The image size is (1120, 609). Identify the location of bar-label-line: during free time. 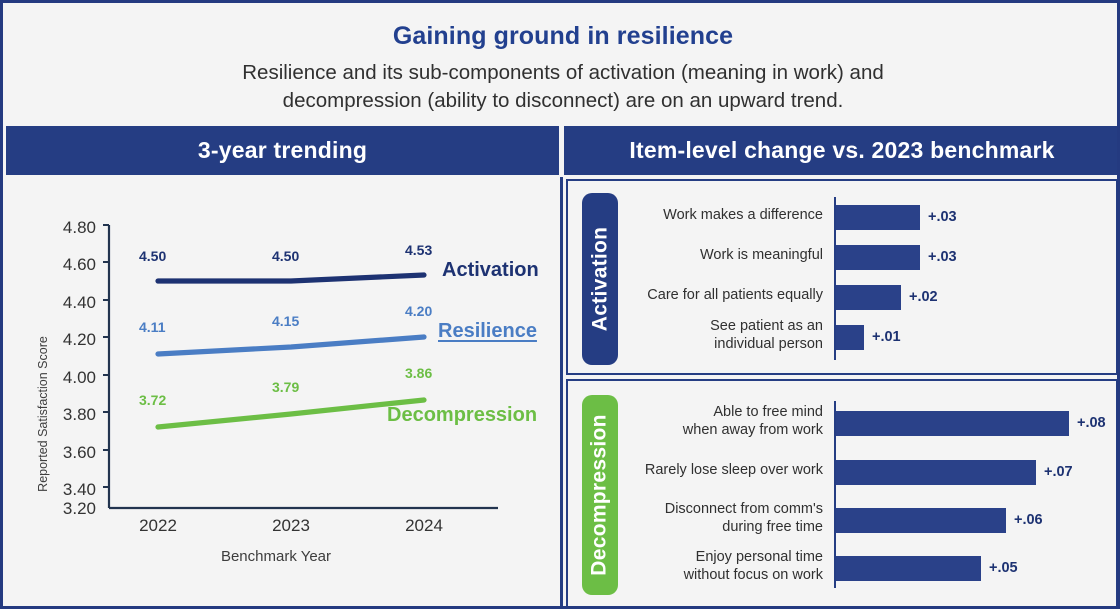
(772, 526).